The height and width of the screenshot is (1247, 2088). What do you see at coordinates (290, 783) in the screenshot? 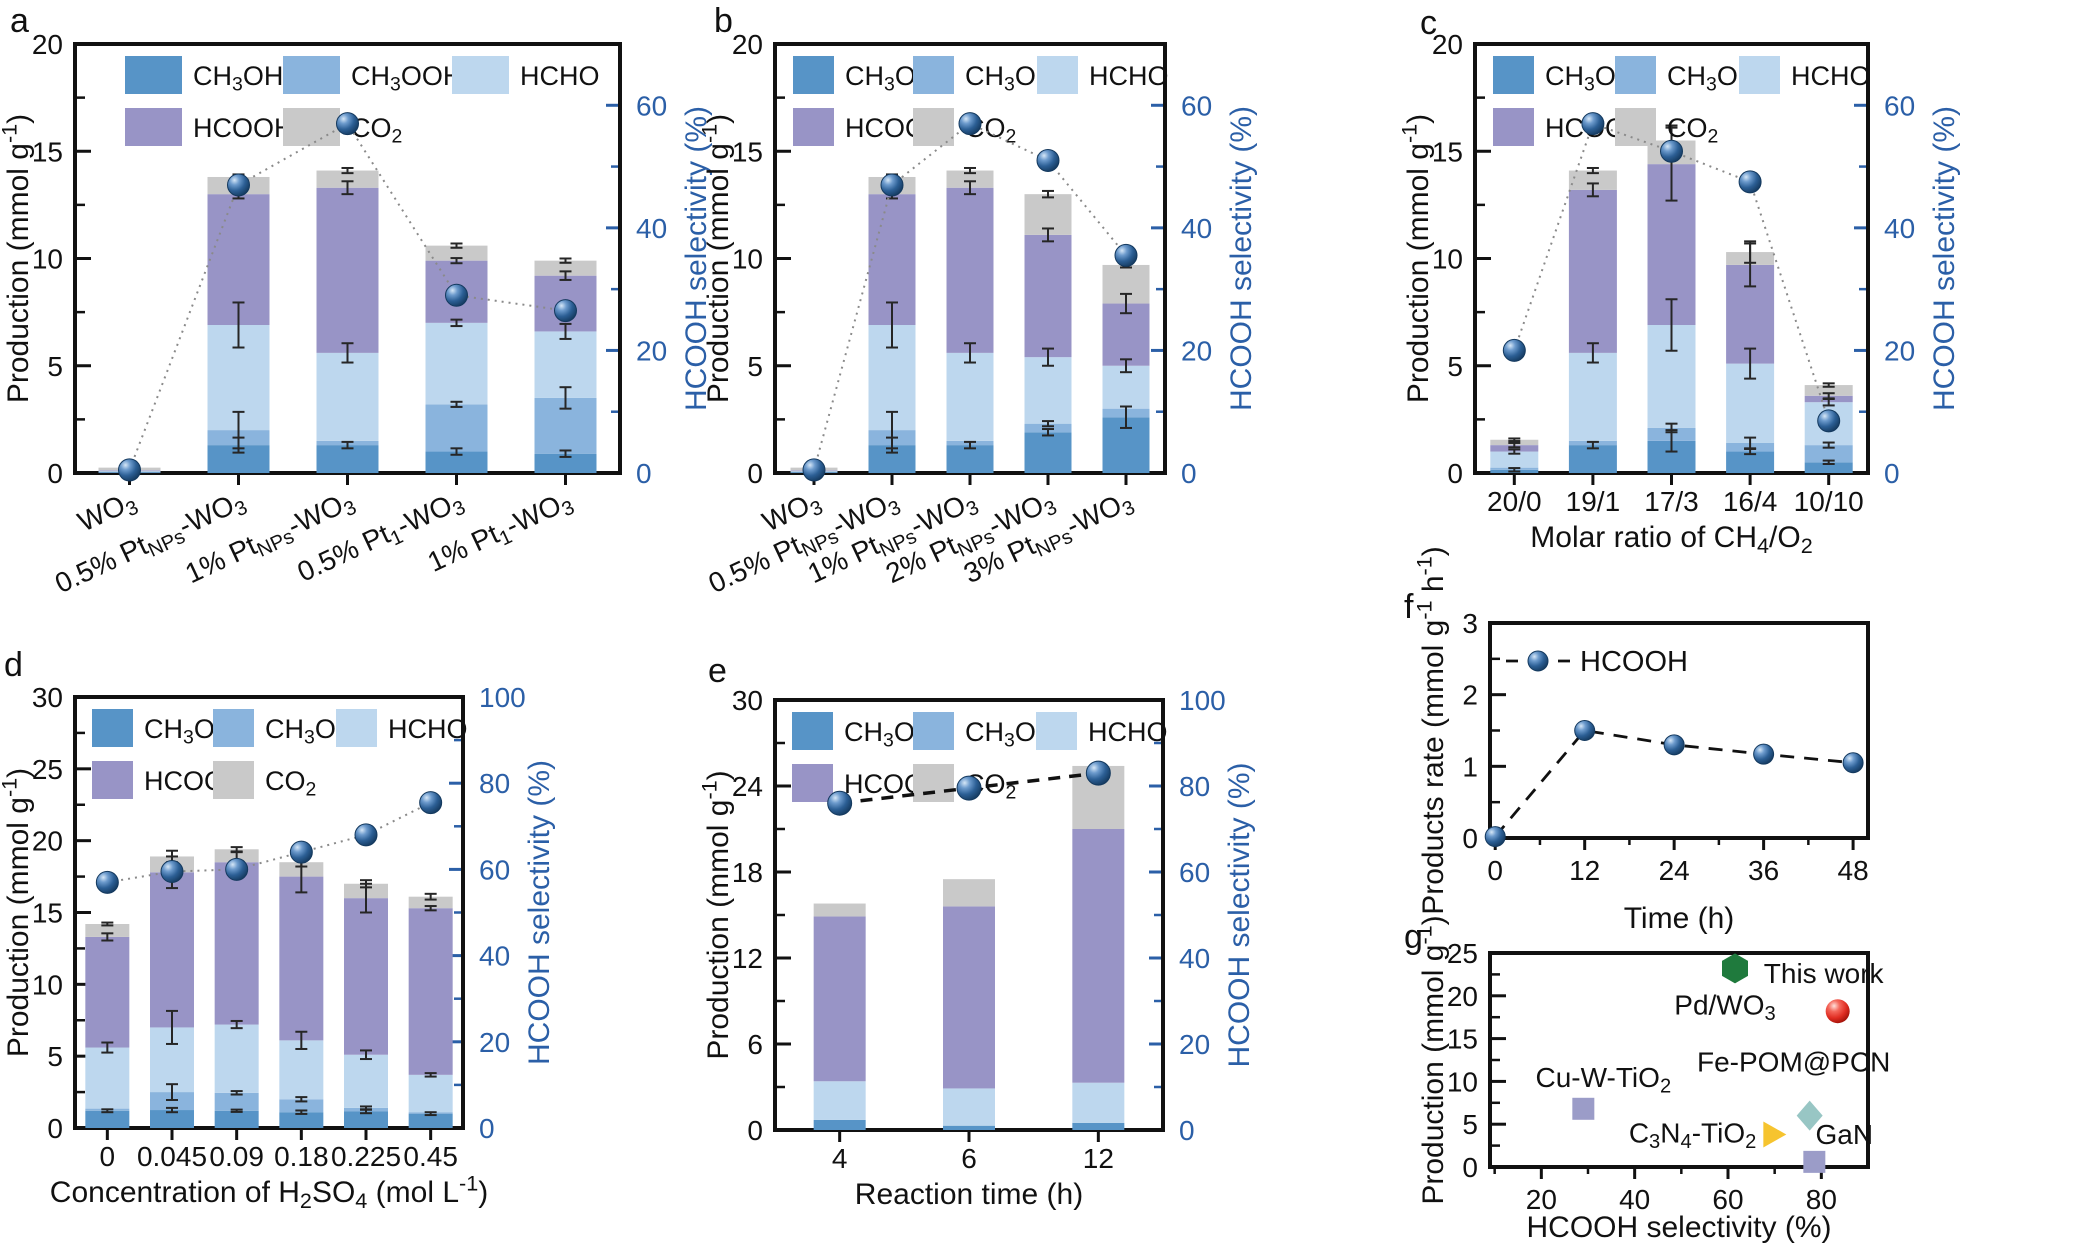
I see `legend-label-co2: CO2` at bounding box center [290, 783].